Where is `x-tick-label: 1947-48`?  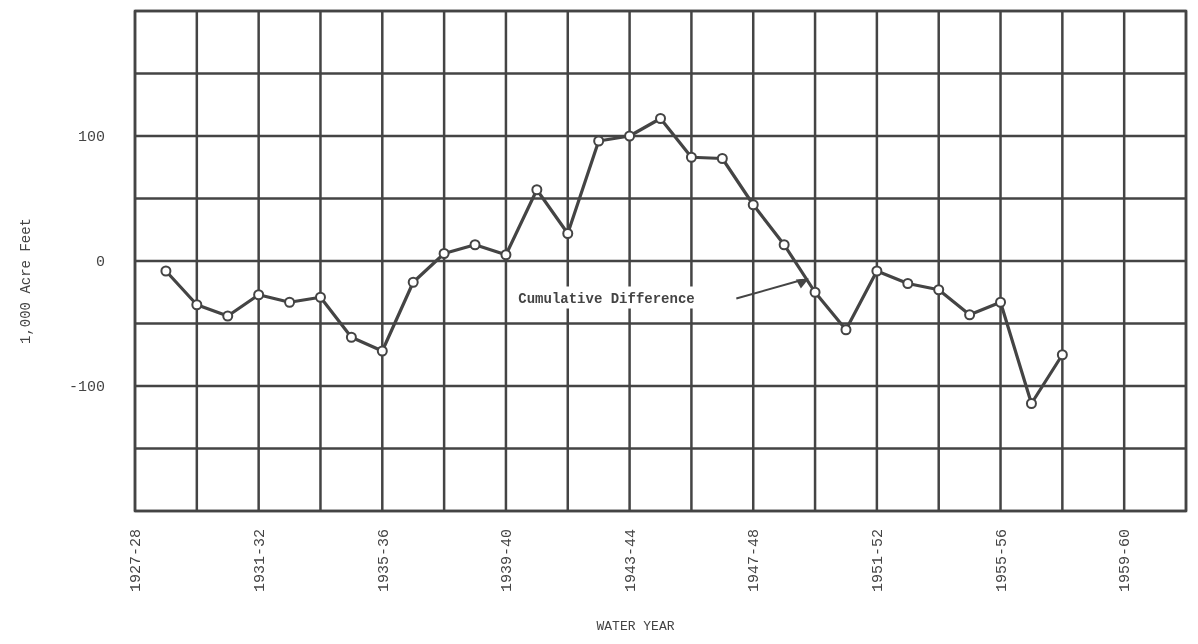 x-tick-label: 1947-48 is located at coordinates (755, 561).